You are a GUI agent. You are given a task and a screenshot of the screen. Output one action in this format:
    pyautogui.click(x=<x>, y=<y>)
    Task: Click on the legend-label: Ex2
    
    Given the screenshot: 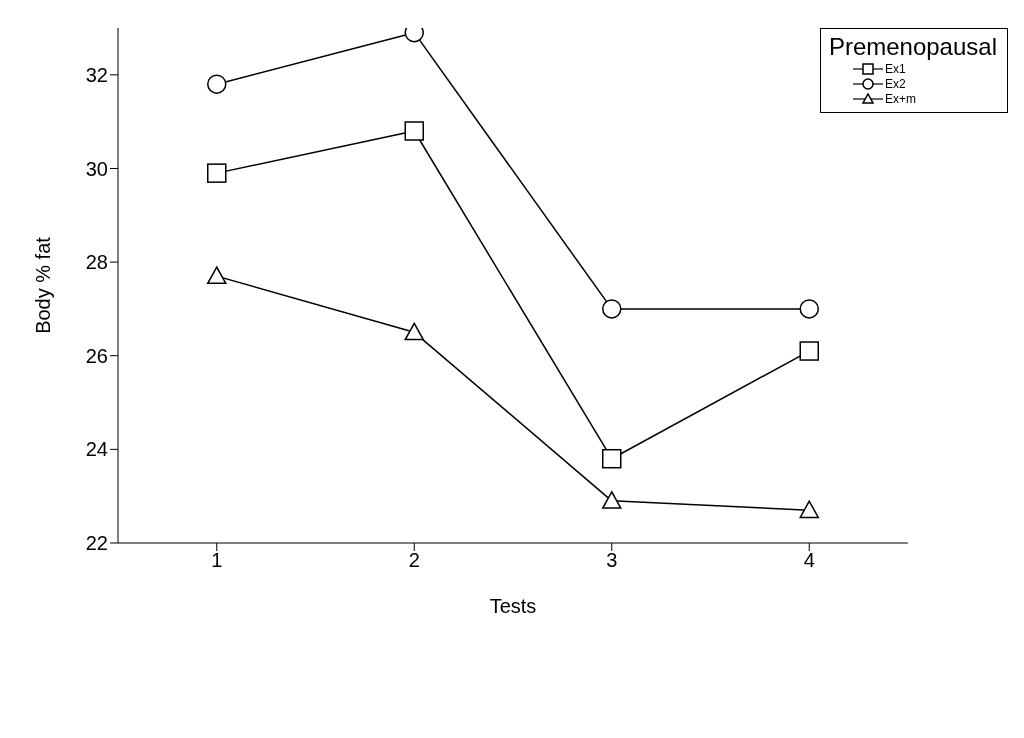 What is the action you would take?
    pyautogui.click(x=895, y=83)
    